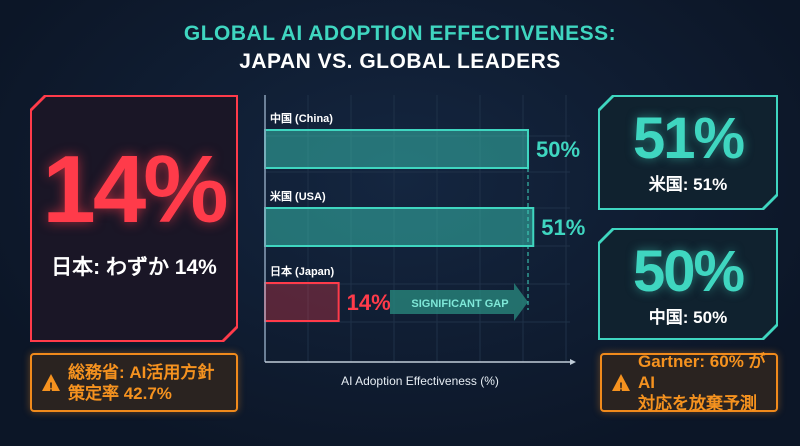  I want to click on warning-text-2: 対応を放棄予測, so click(697, 403).